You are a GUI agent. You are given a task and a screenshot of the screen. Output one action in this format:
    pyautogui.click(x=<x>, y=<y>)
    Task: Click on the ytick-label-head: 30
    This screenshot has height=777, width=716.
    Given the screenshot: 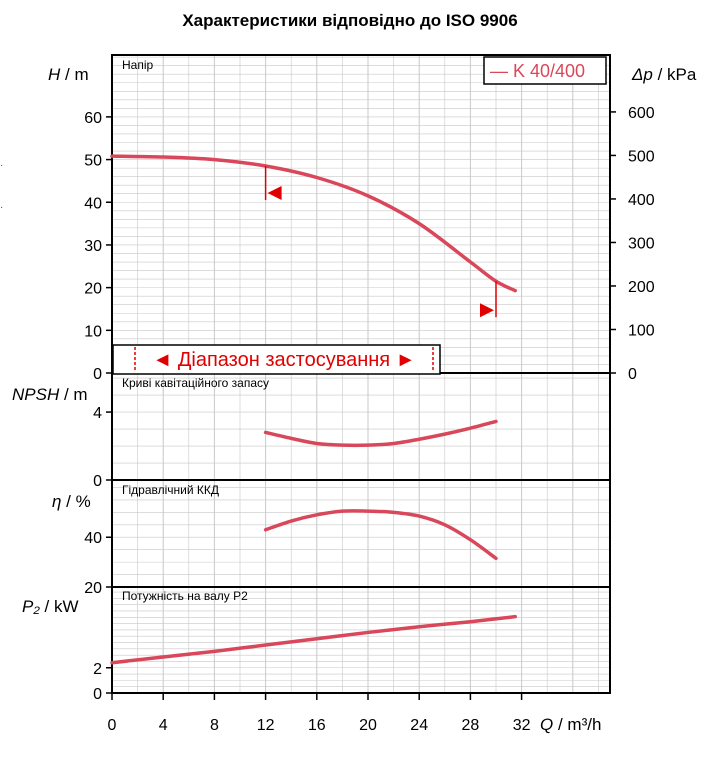 What is the action you would take?
    pyautogui.click(x=93, y=246)
    